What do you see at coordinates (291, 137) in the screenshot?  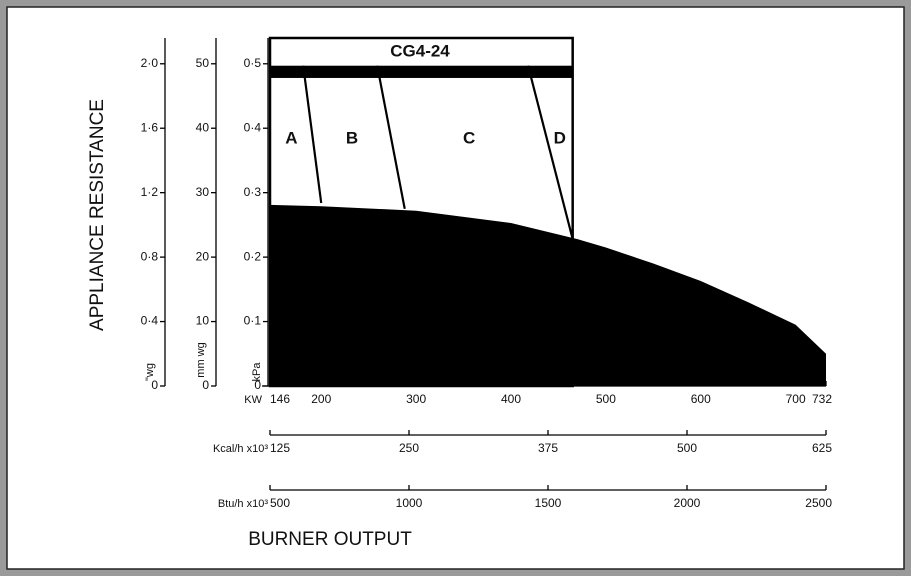 I see `zone-label: A` at bounding box center [291, 137].